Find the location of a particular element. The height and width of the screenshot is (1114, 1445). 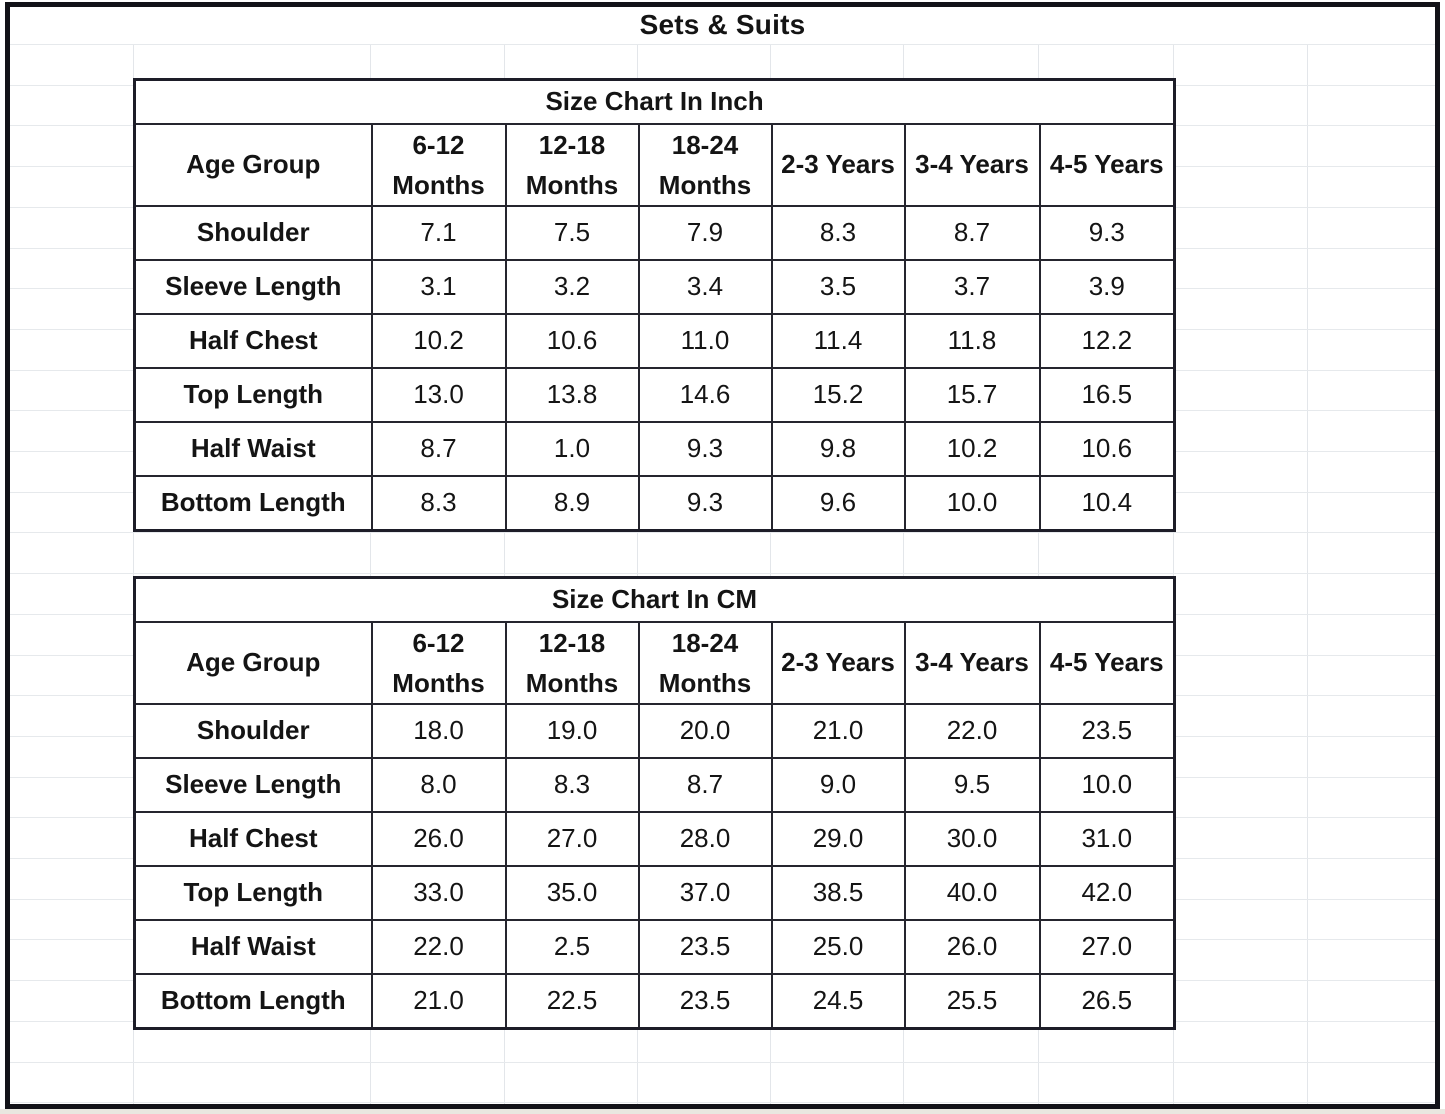

measurement-value: 13.0 is located at coordinates (438, 395).